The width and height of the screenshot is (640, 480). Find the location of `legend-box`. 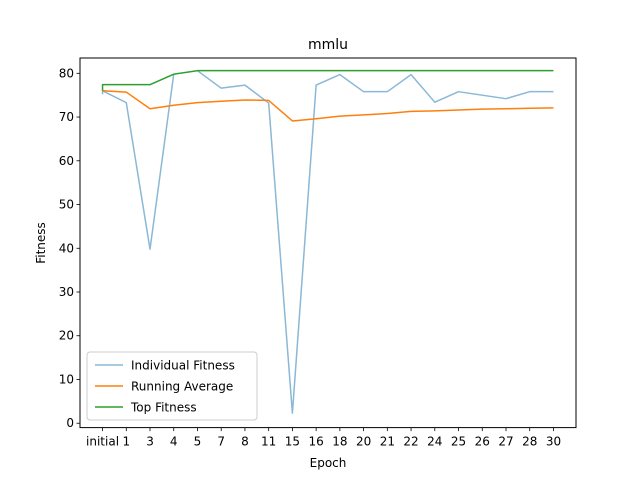

legend-box is located at coordinates (172, 386).